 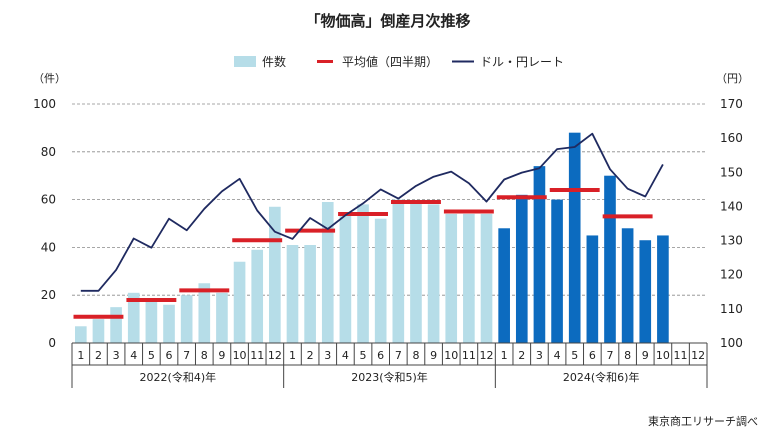 I want to click on chart-title: 「物価高」倒産月次推移, so click(x=387, y=21).